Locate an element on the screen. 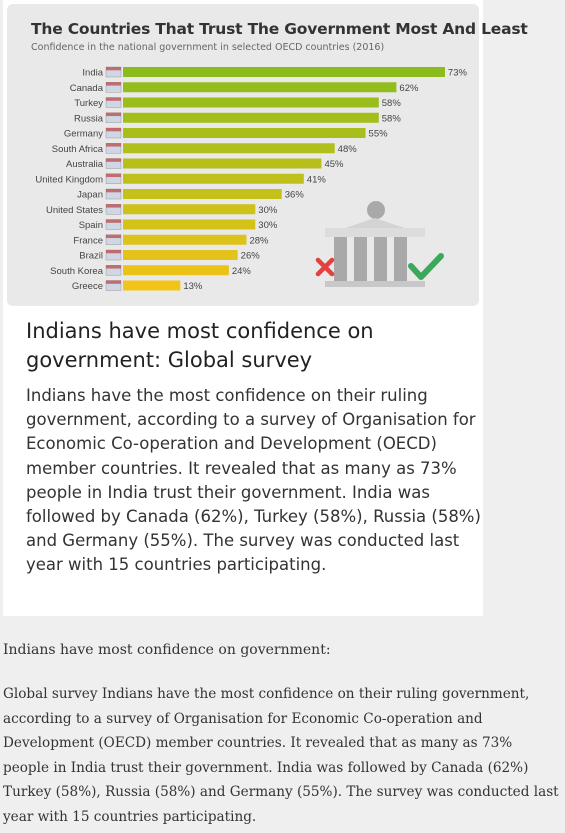  tick-label: United Kingdom is located at coordinates (69, 179).